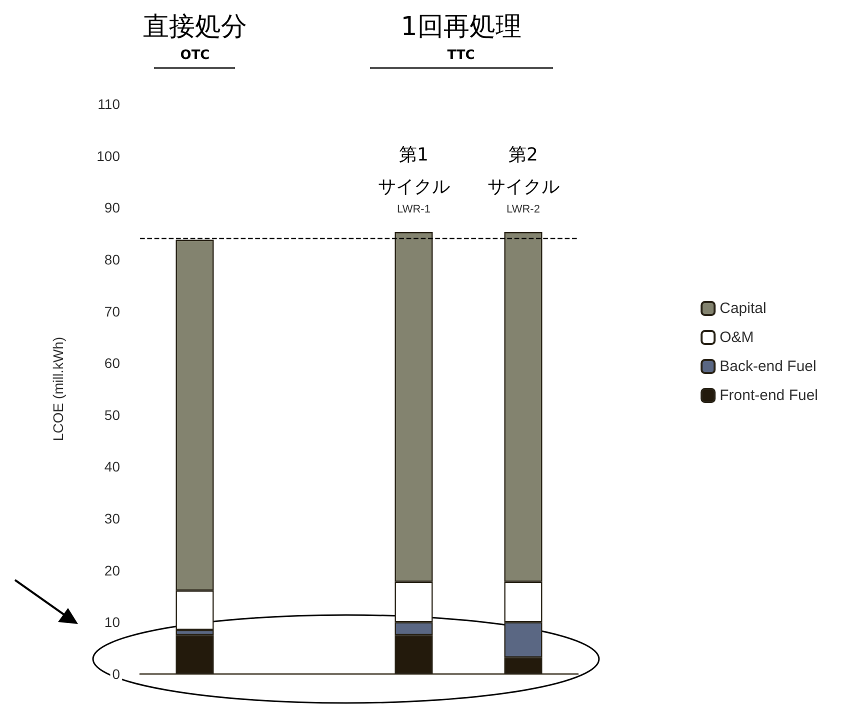 This screenshot has height=704, width=843. What do you see at coordinates (112, 311) in the screenshot?
I see `y-tick-label: 70` at bounding box center [112, 311].